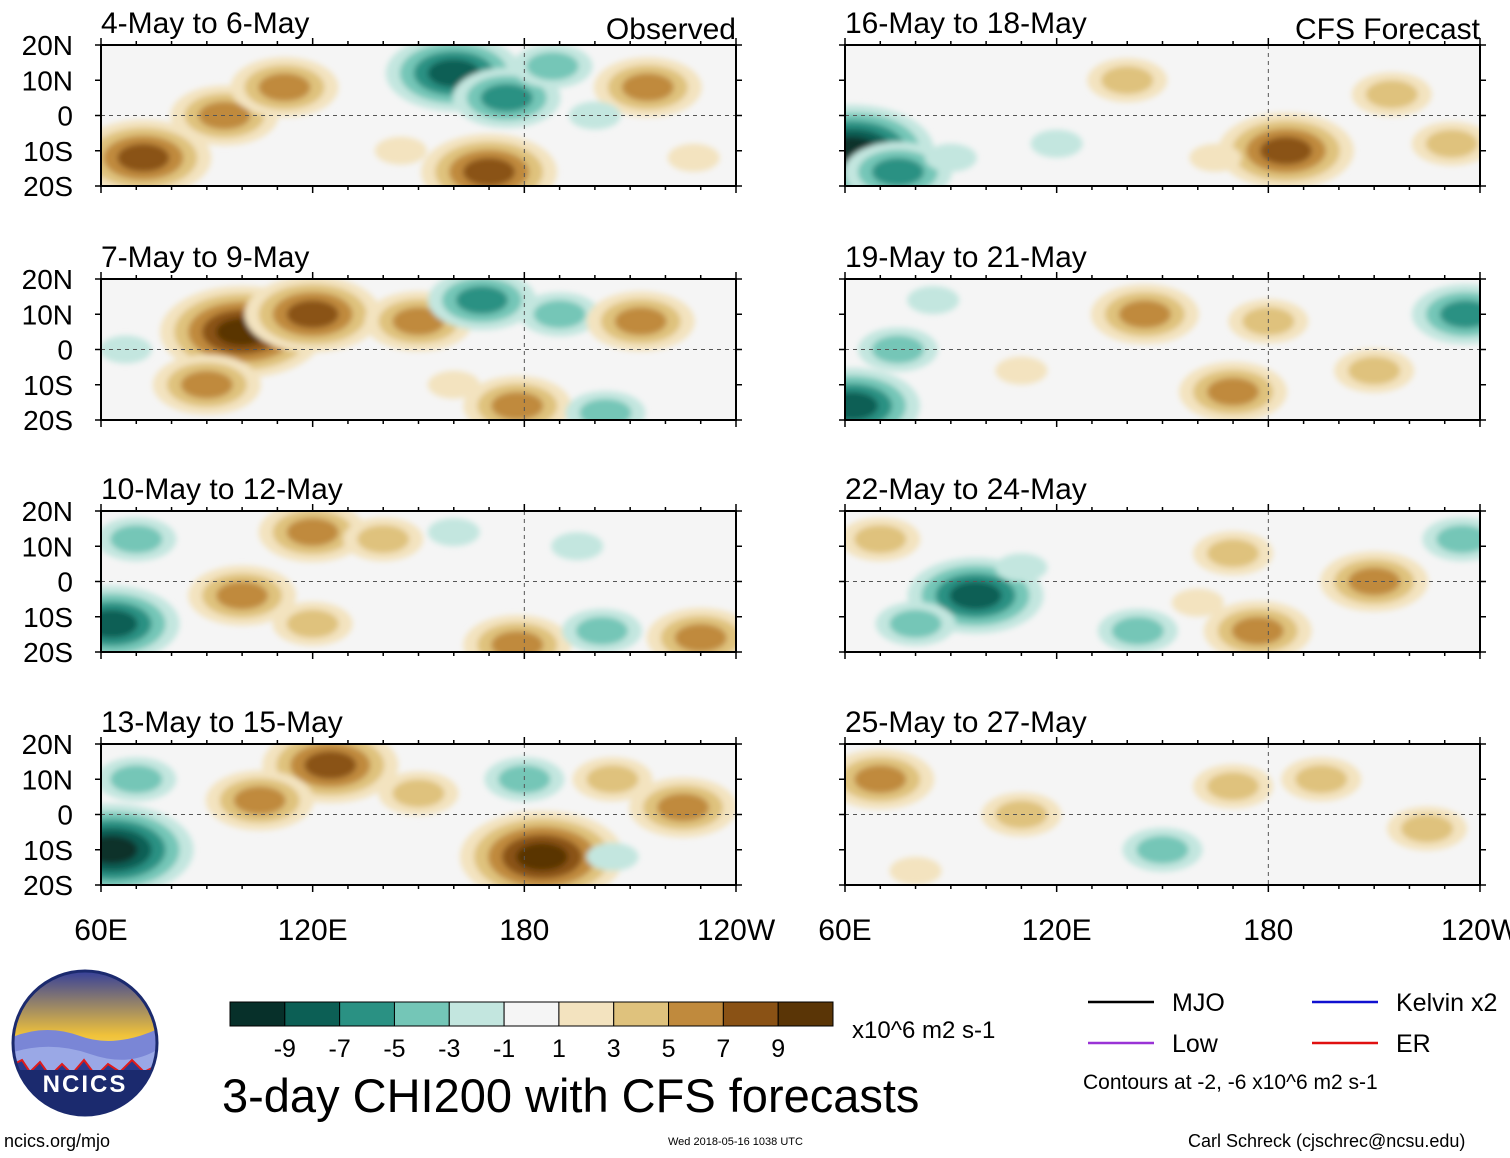 Image resolution: width=1510 pixels, height=1158 pixels. I want to click on logo-text: NCICS, so click(85, 1084).